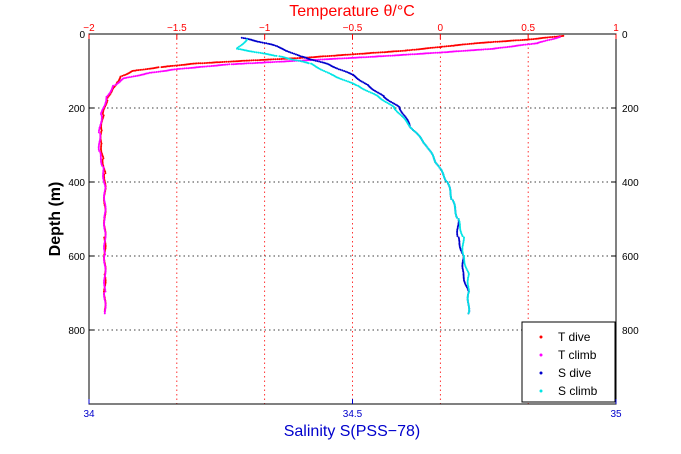 Image resolution: width=681 pixels, height=454 pixels. Describe the element at coordinates (265, 28) in the screenshot. I see `temperature-tick-label: −1` at that location.